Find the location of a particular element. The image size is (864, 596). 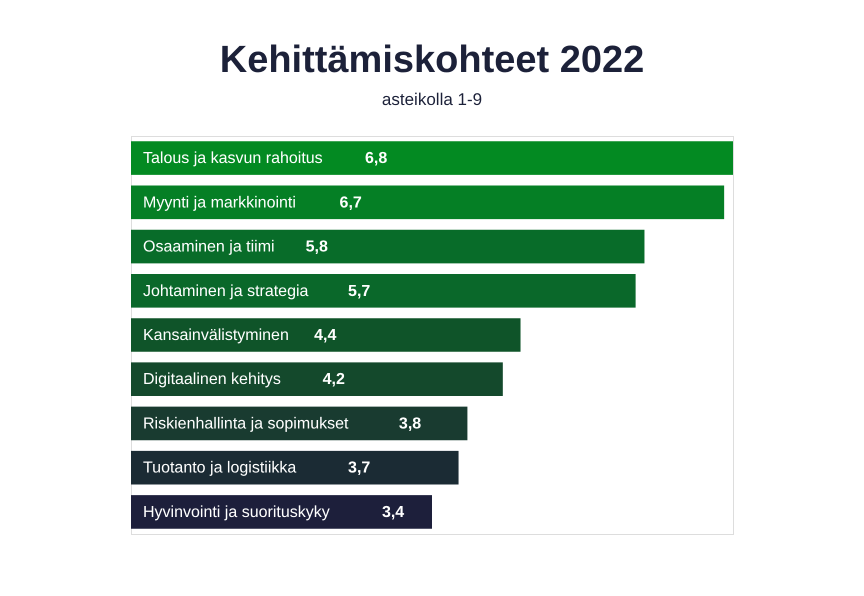

data-label: 3,8 is located at coordinates (410, 423).